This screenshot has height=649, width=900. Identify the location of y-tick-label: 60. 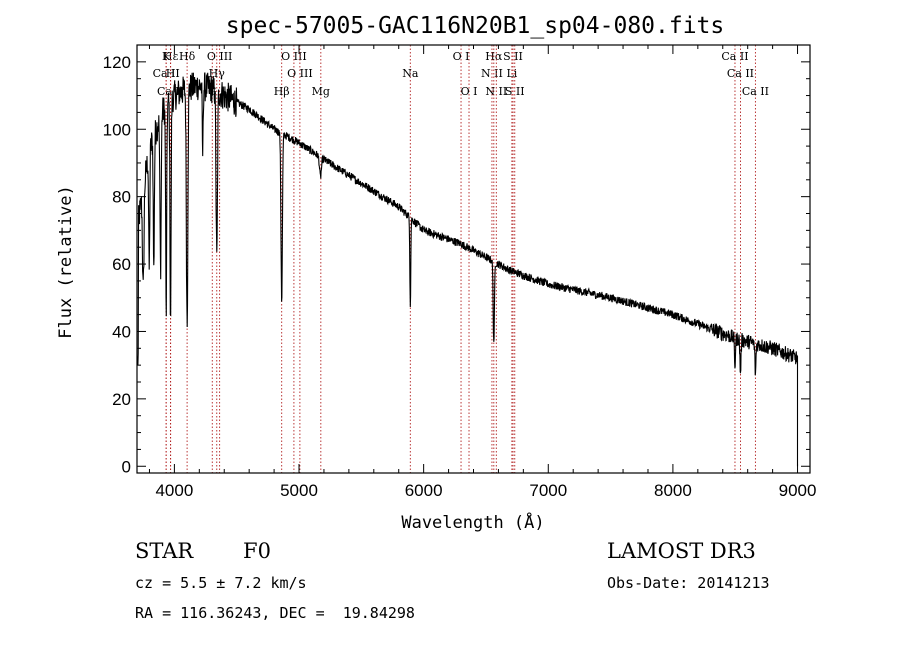
(121, 264).